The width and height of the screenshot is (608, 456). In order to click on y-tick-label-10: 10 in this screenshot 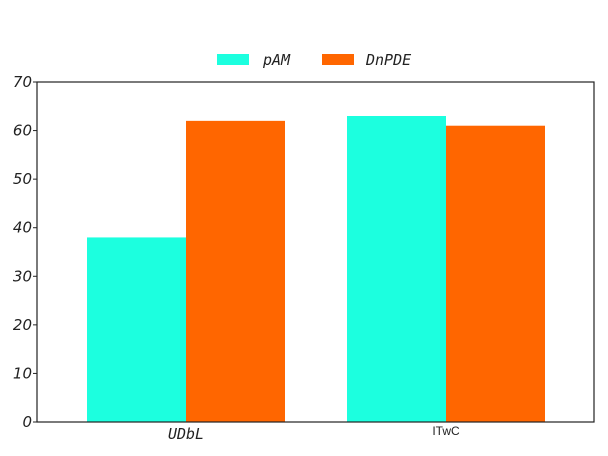, I will do `click(22, 373)`.